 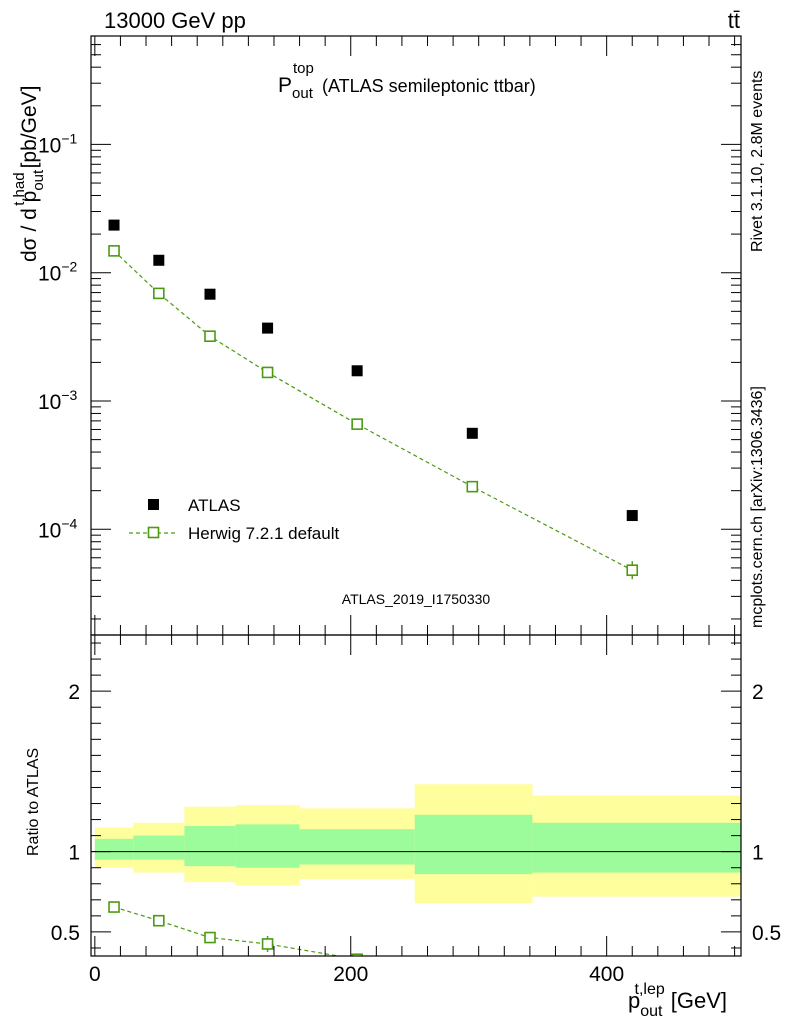 What do you see at coordinates (263, 533) in the screenshot?
I see `legend-herwig-label: Herwig 7.2.1 default` at bounding box center [263, 533].